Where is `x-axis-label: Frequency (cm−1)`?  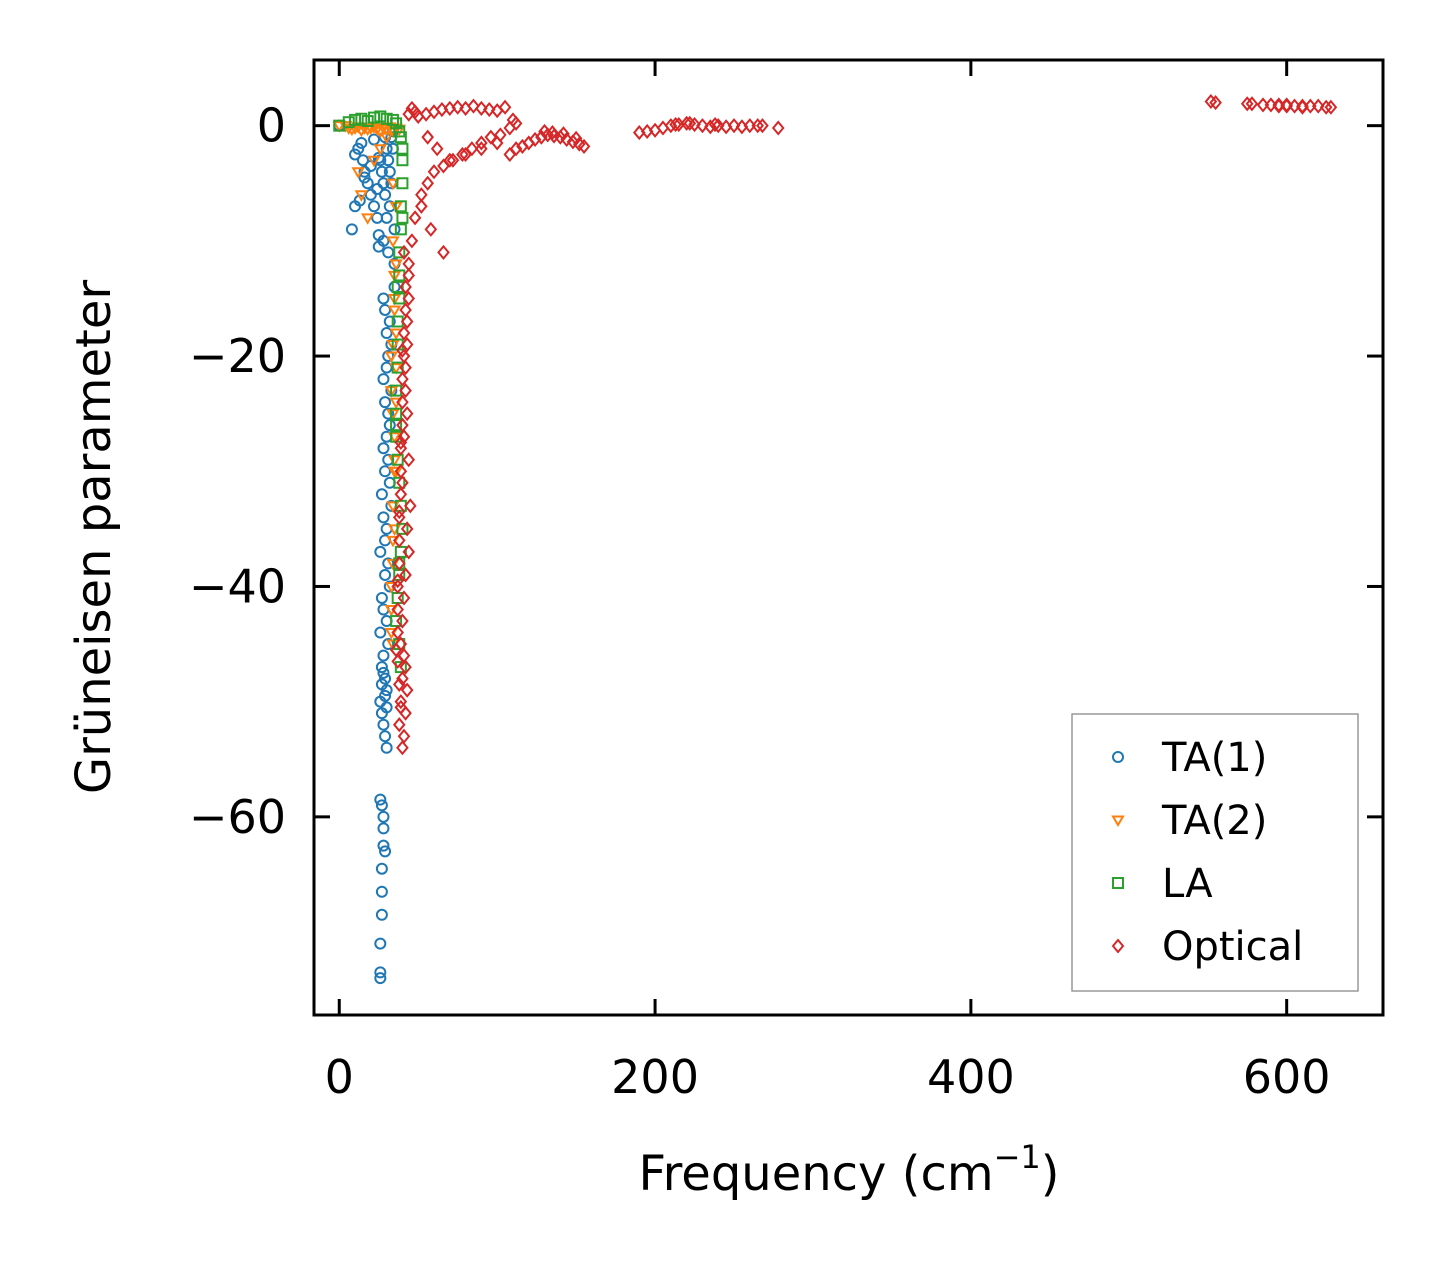
x-axis-label: Frequency (cm−1) is located at coordinates (848, 1170).